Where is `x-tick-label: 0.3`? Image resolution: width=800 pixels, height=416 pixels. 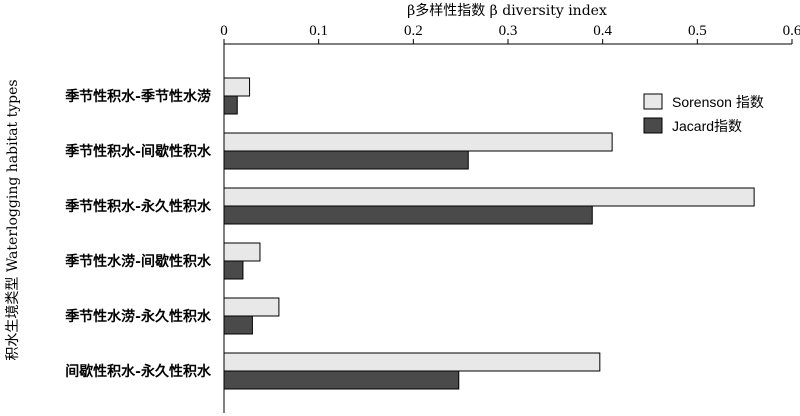 x-tick-label: 0.3 is located at coordinates (508, 31).